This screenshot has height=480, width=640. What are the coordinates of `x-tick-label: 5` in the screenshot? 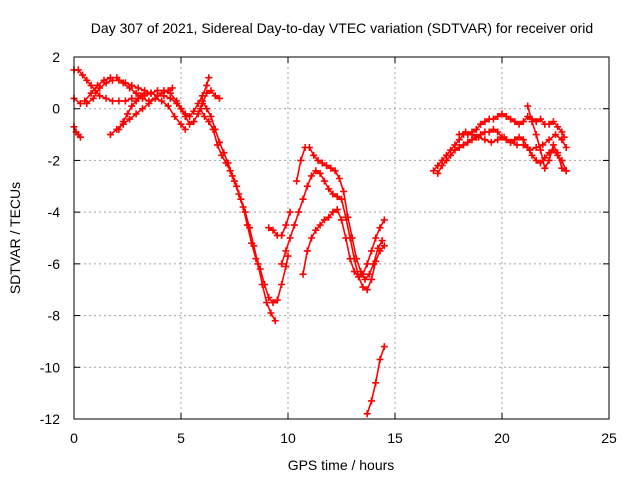 It's located at (181, 438).